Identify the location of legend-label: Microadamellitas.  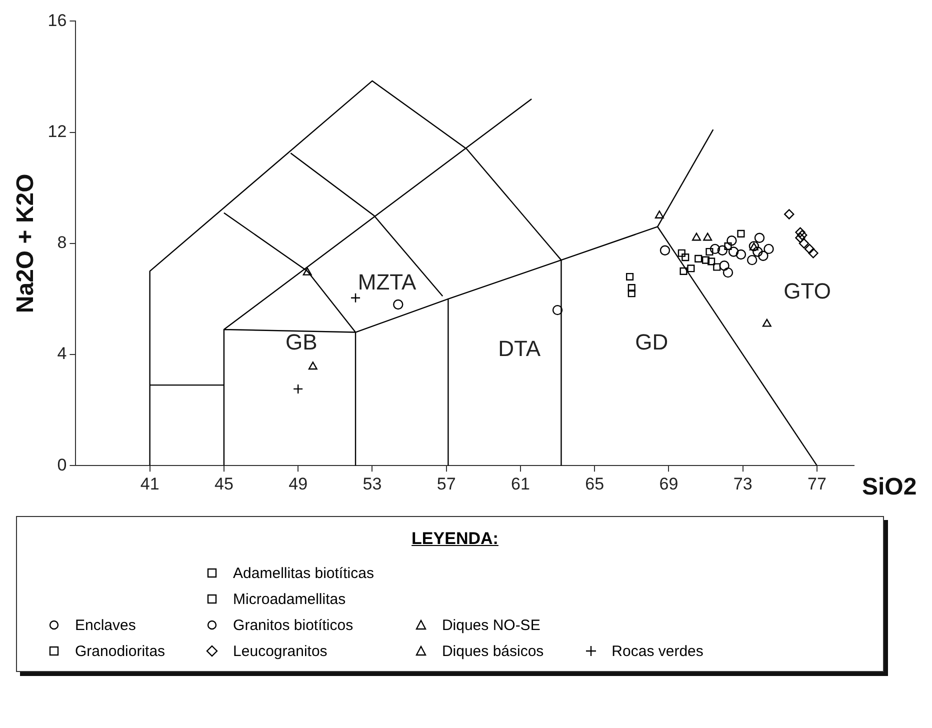
(289, 599).